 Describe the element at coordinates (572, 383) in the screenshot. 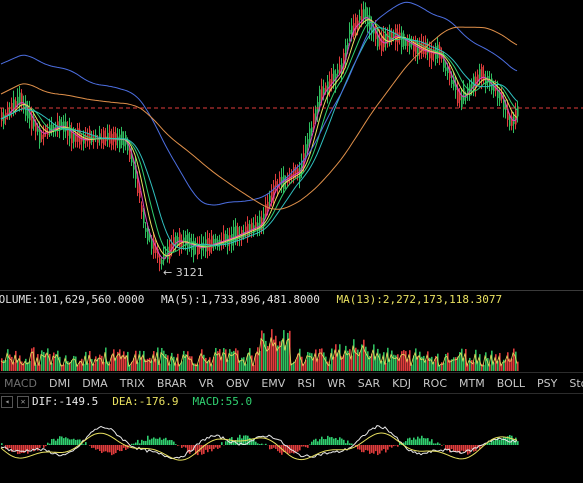

I see `tab-stochrsi: StochRSI` at that location.